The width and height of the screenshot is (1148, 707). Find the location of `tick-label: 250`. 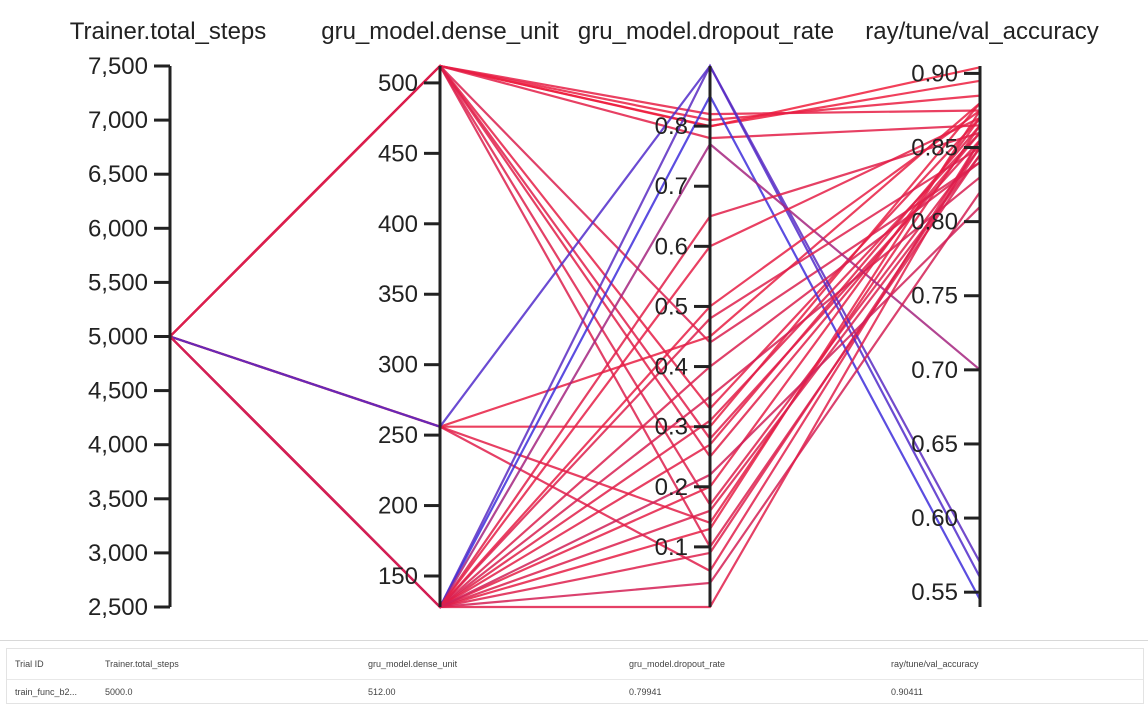

tick-label: 250 is located at coordinates (398, 435).